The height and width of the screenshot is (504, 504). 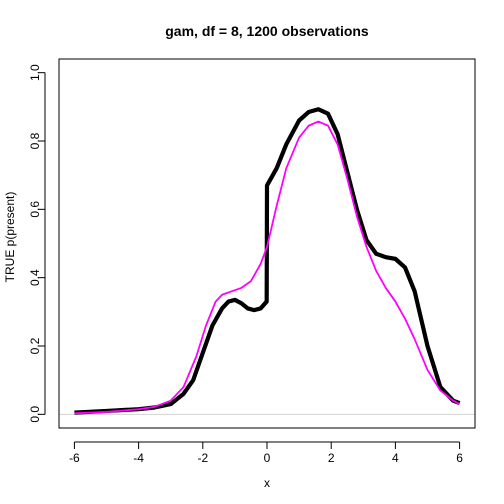 I want to click on y-axis: 0.0 0.2 0.4 0.6 0.8 1.0, so click(x=37, y=243).